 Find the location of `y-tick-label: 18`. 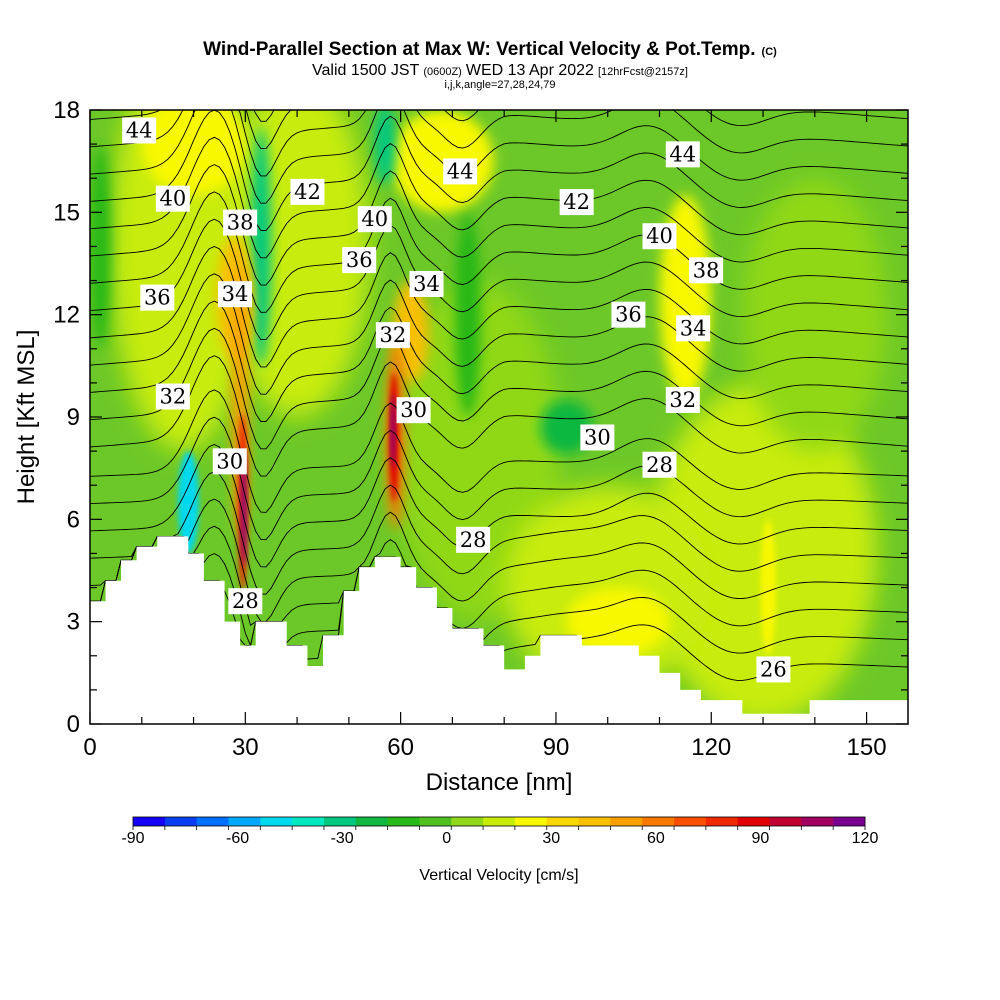

y-tick-label: 18 is located at coordinates (66, 110).